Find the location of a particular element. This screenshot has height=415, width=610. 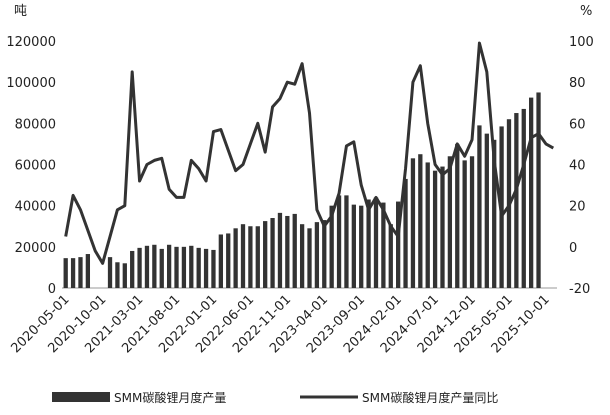

right-axis: -20 0 20 40 60 80 100 is located at coordinates (581, 166).